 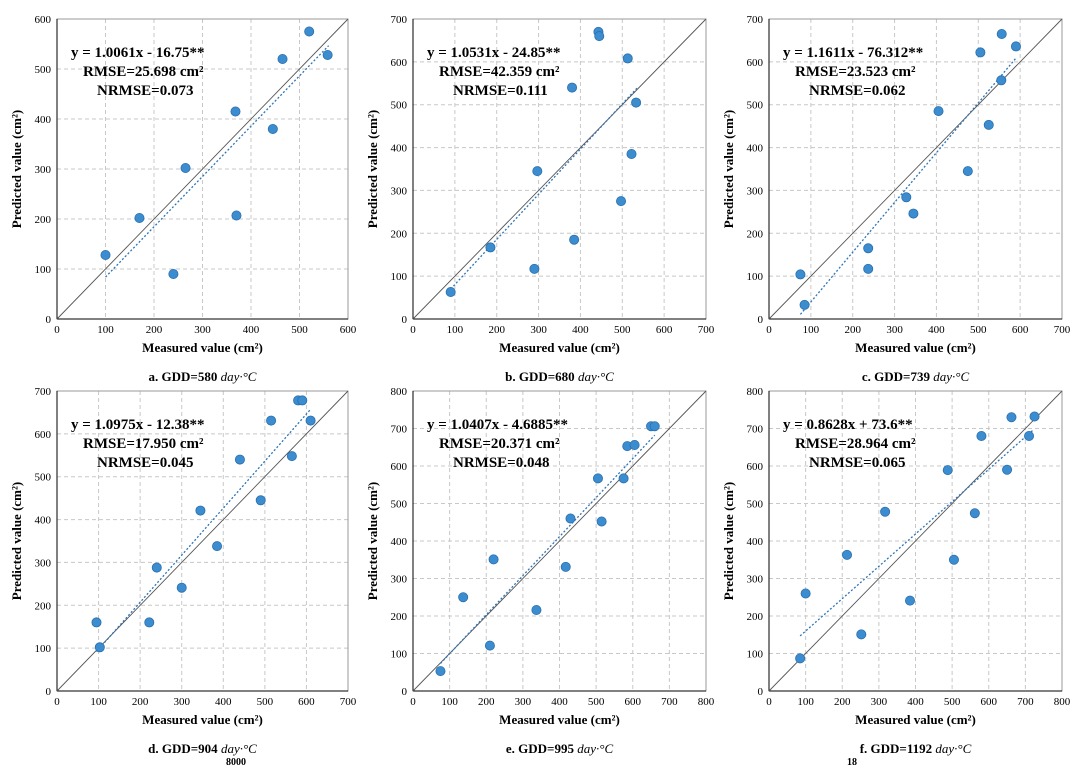 What do you see at coordinates (857, 91) in the screenshot?
I see `nrmse-label: NRMSE=0.062` at bounding box center [857, 91].